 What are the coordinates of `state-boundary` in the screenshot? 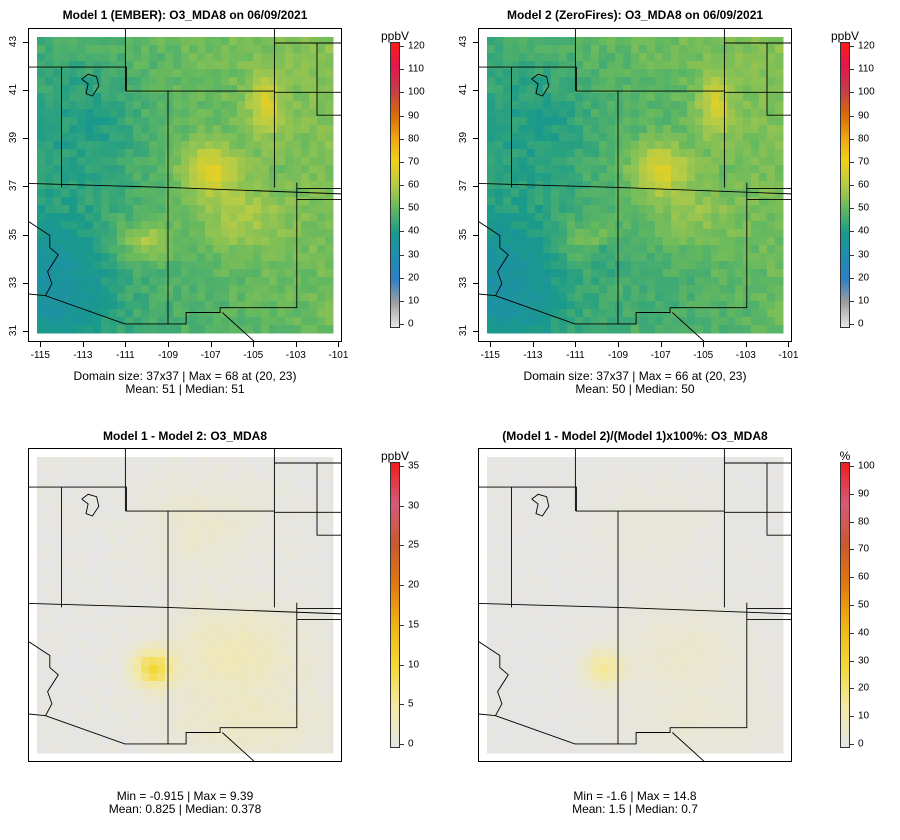 It's located at (540, 85).